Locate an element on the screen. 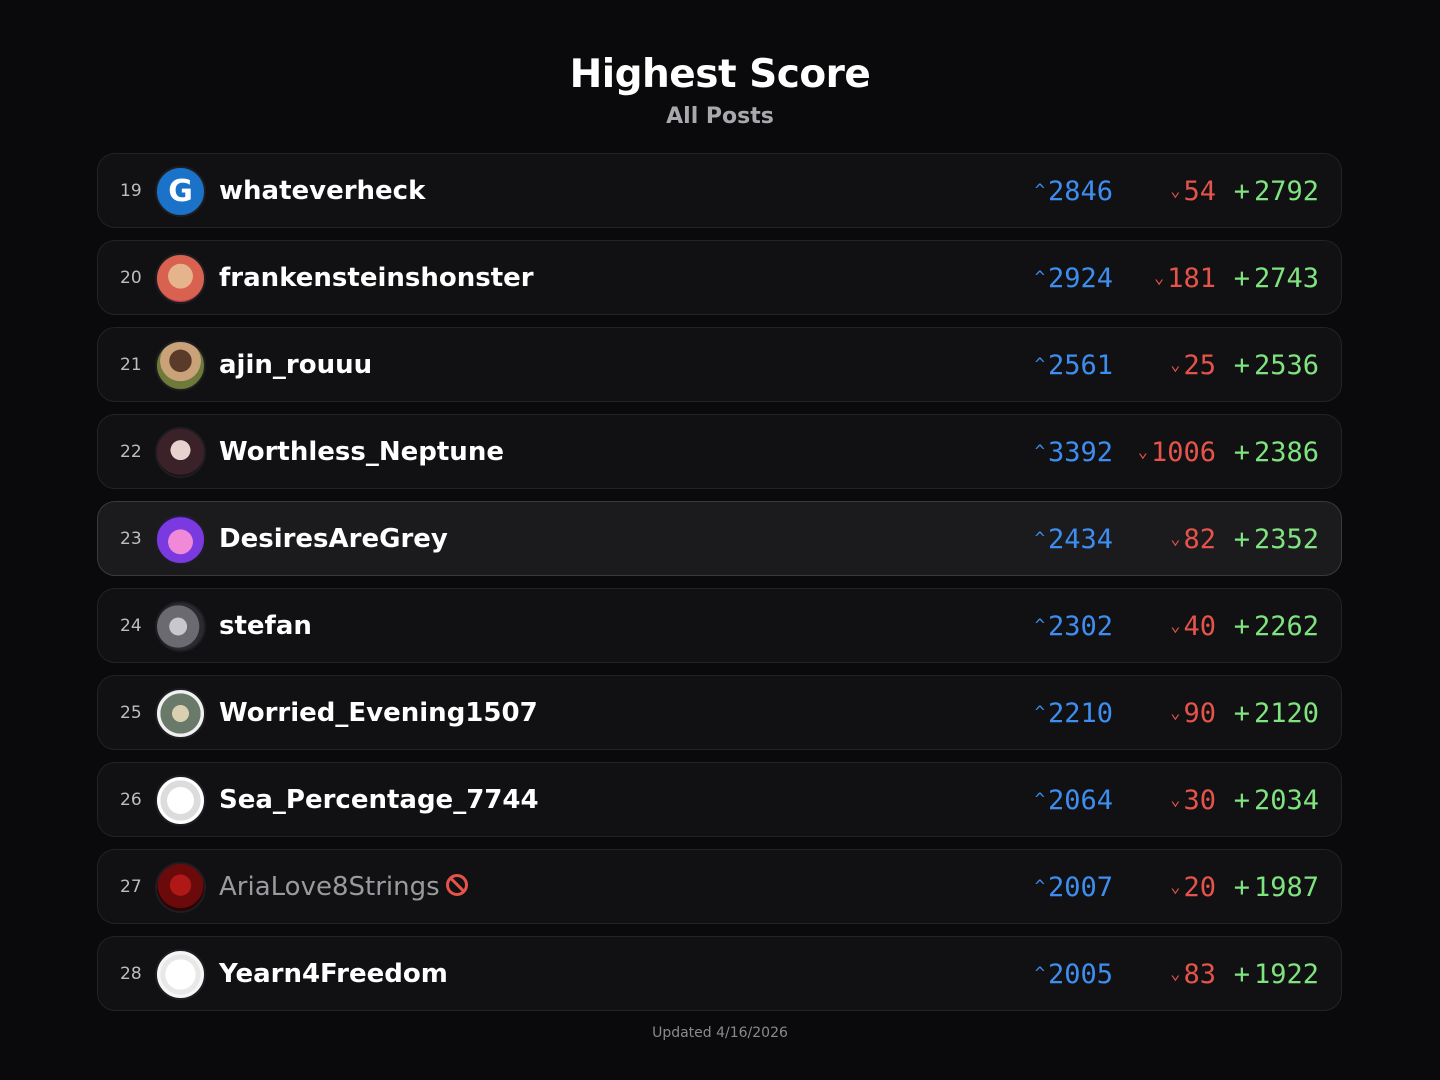 This screenshot has height=1080, width=1440. avatar-letter: G is located at coordinates (180, 191).